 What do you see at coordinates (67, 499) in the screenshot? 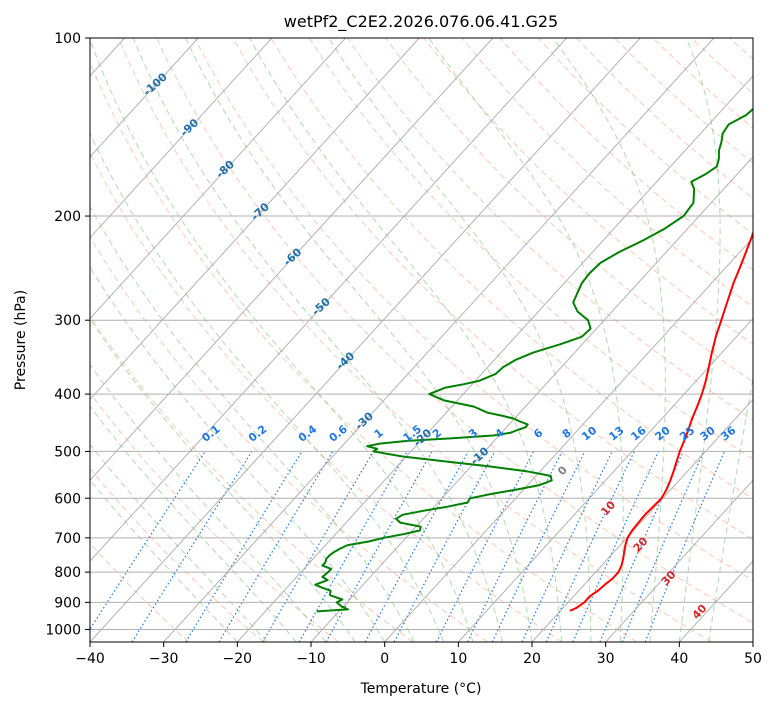
I see `y-tick-label: 600` at bounding box center [67, 499].